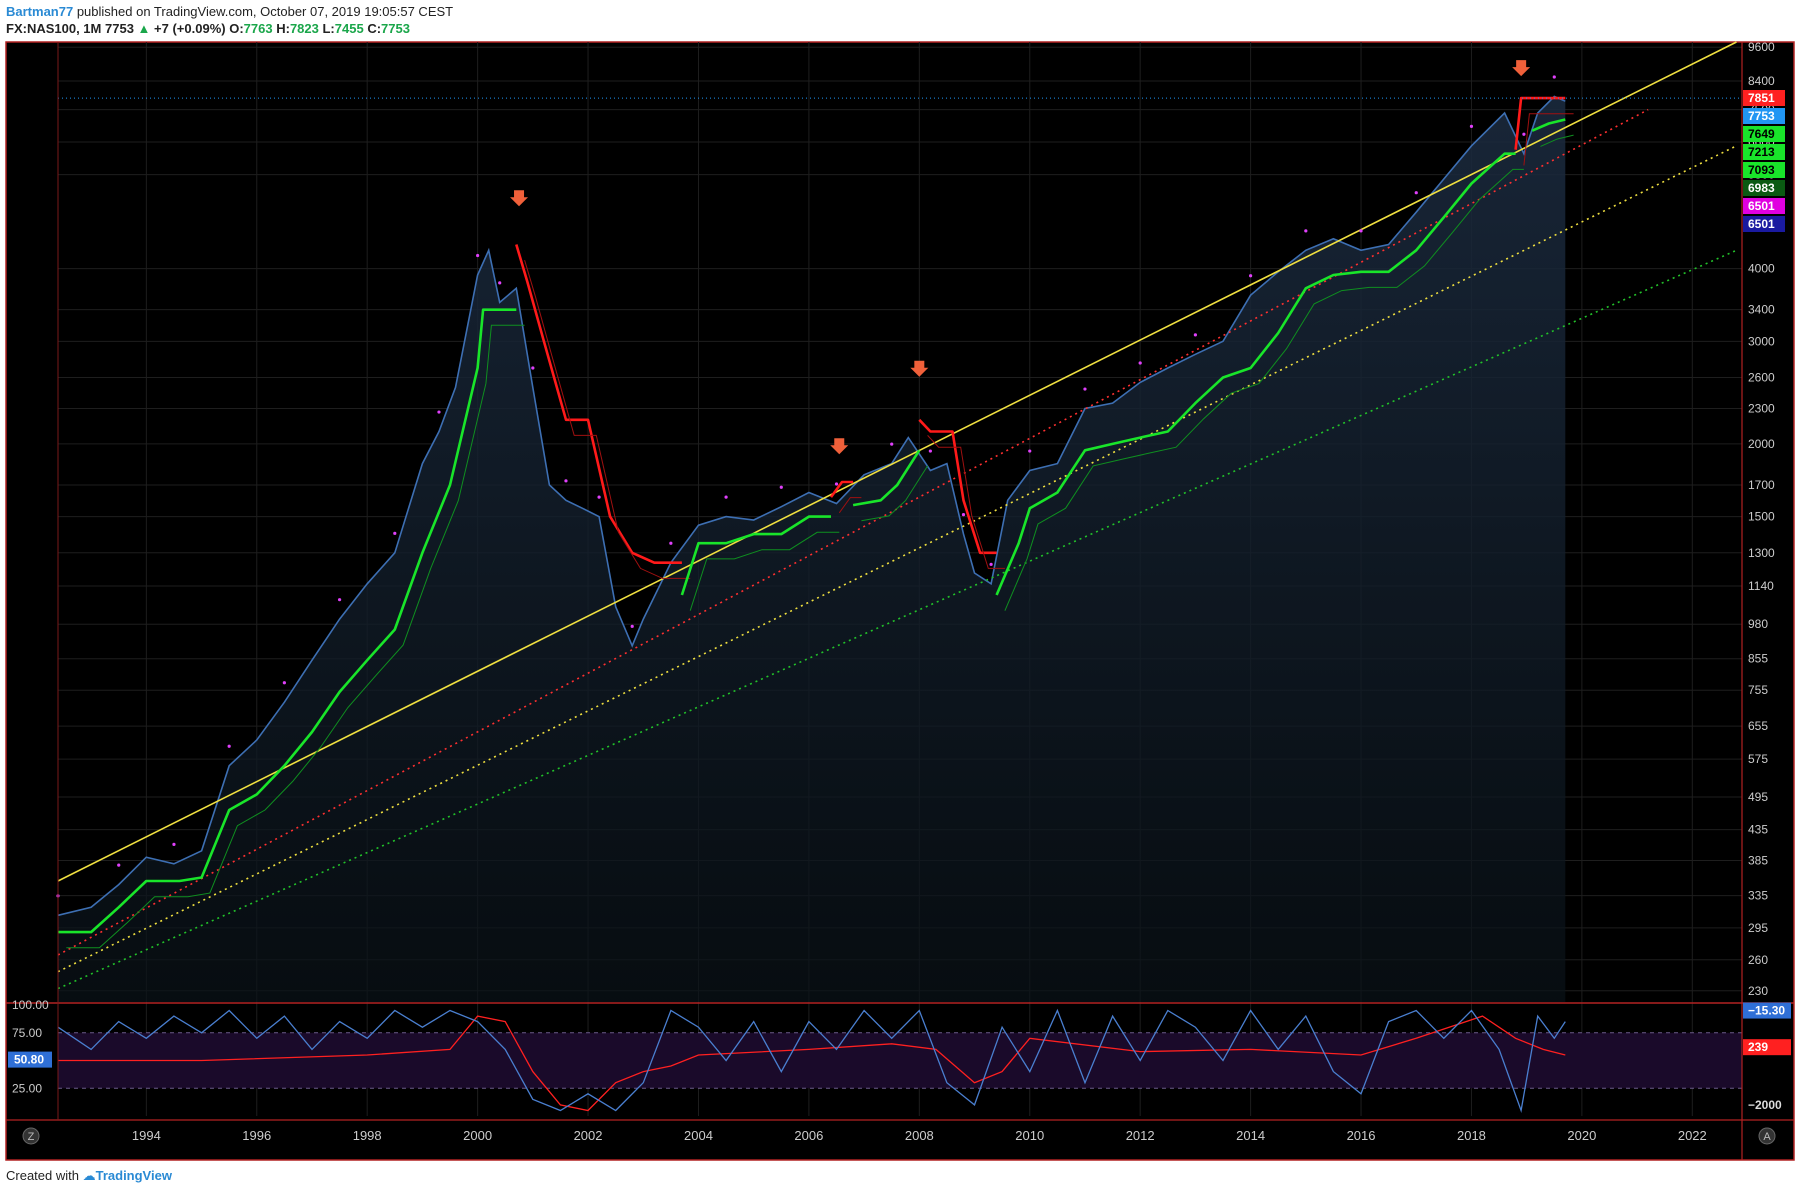 The height and width of the screenshot is (1194, 1800). I want to click on y-tick-label: 1500, so click(1761, 517).